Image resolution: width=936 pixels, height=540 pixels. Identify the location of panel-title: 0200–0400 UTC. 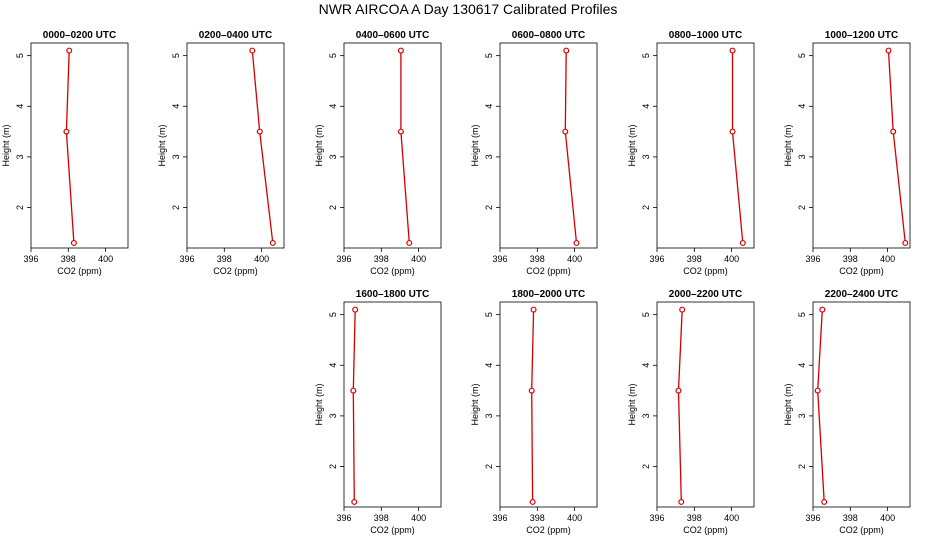
(235, 35).